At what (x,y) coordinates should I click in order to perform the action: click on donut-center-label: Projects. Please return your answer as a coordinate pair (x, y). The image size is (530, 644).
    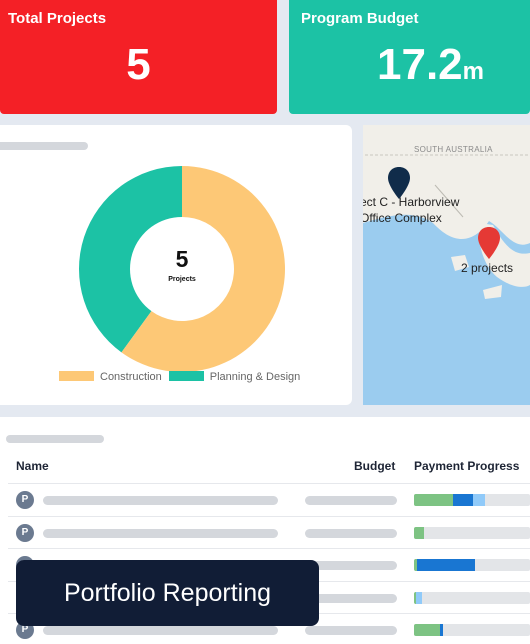
    Looking at the image, I should click on (182, 279).